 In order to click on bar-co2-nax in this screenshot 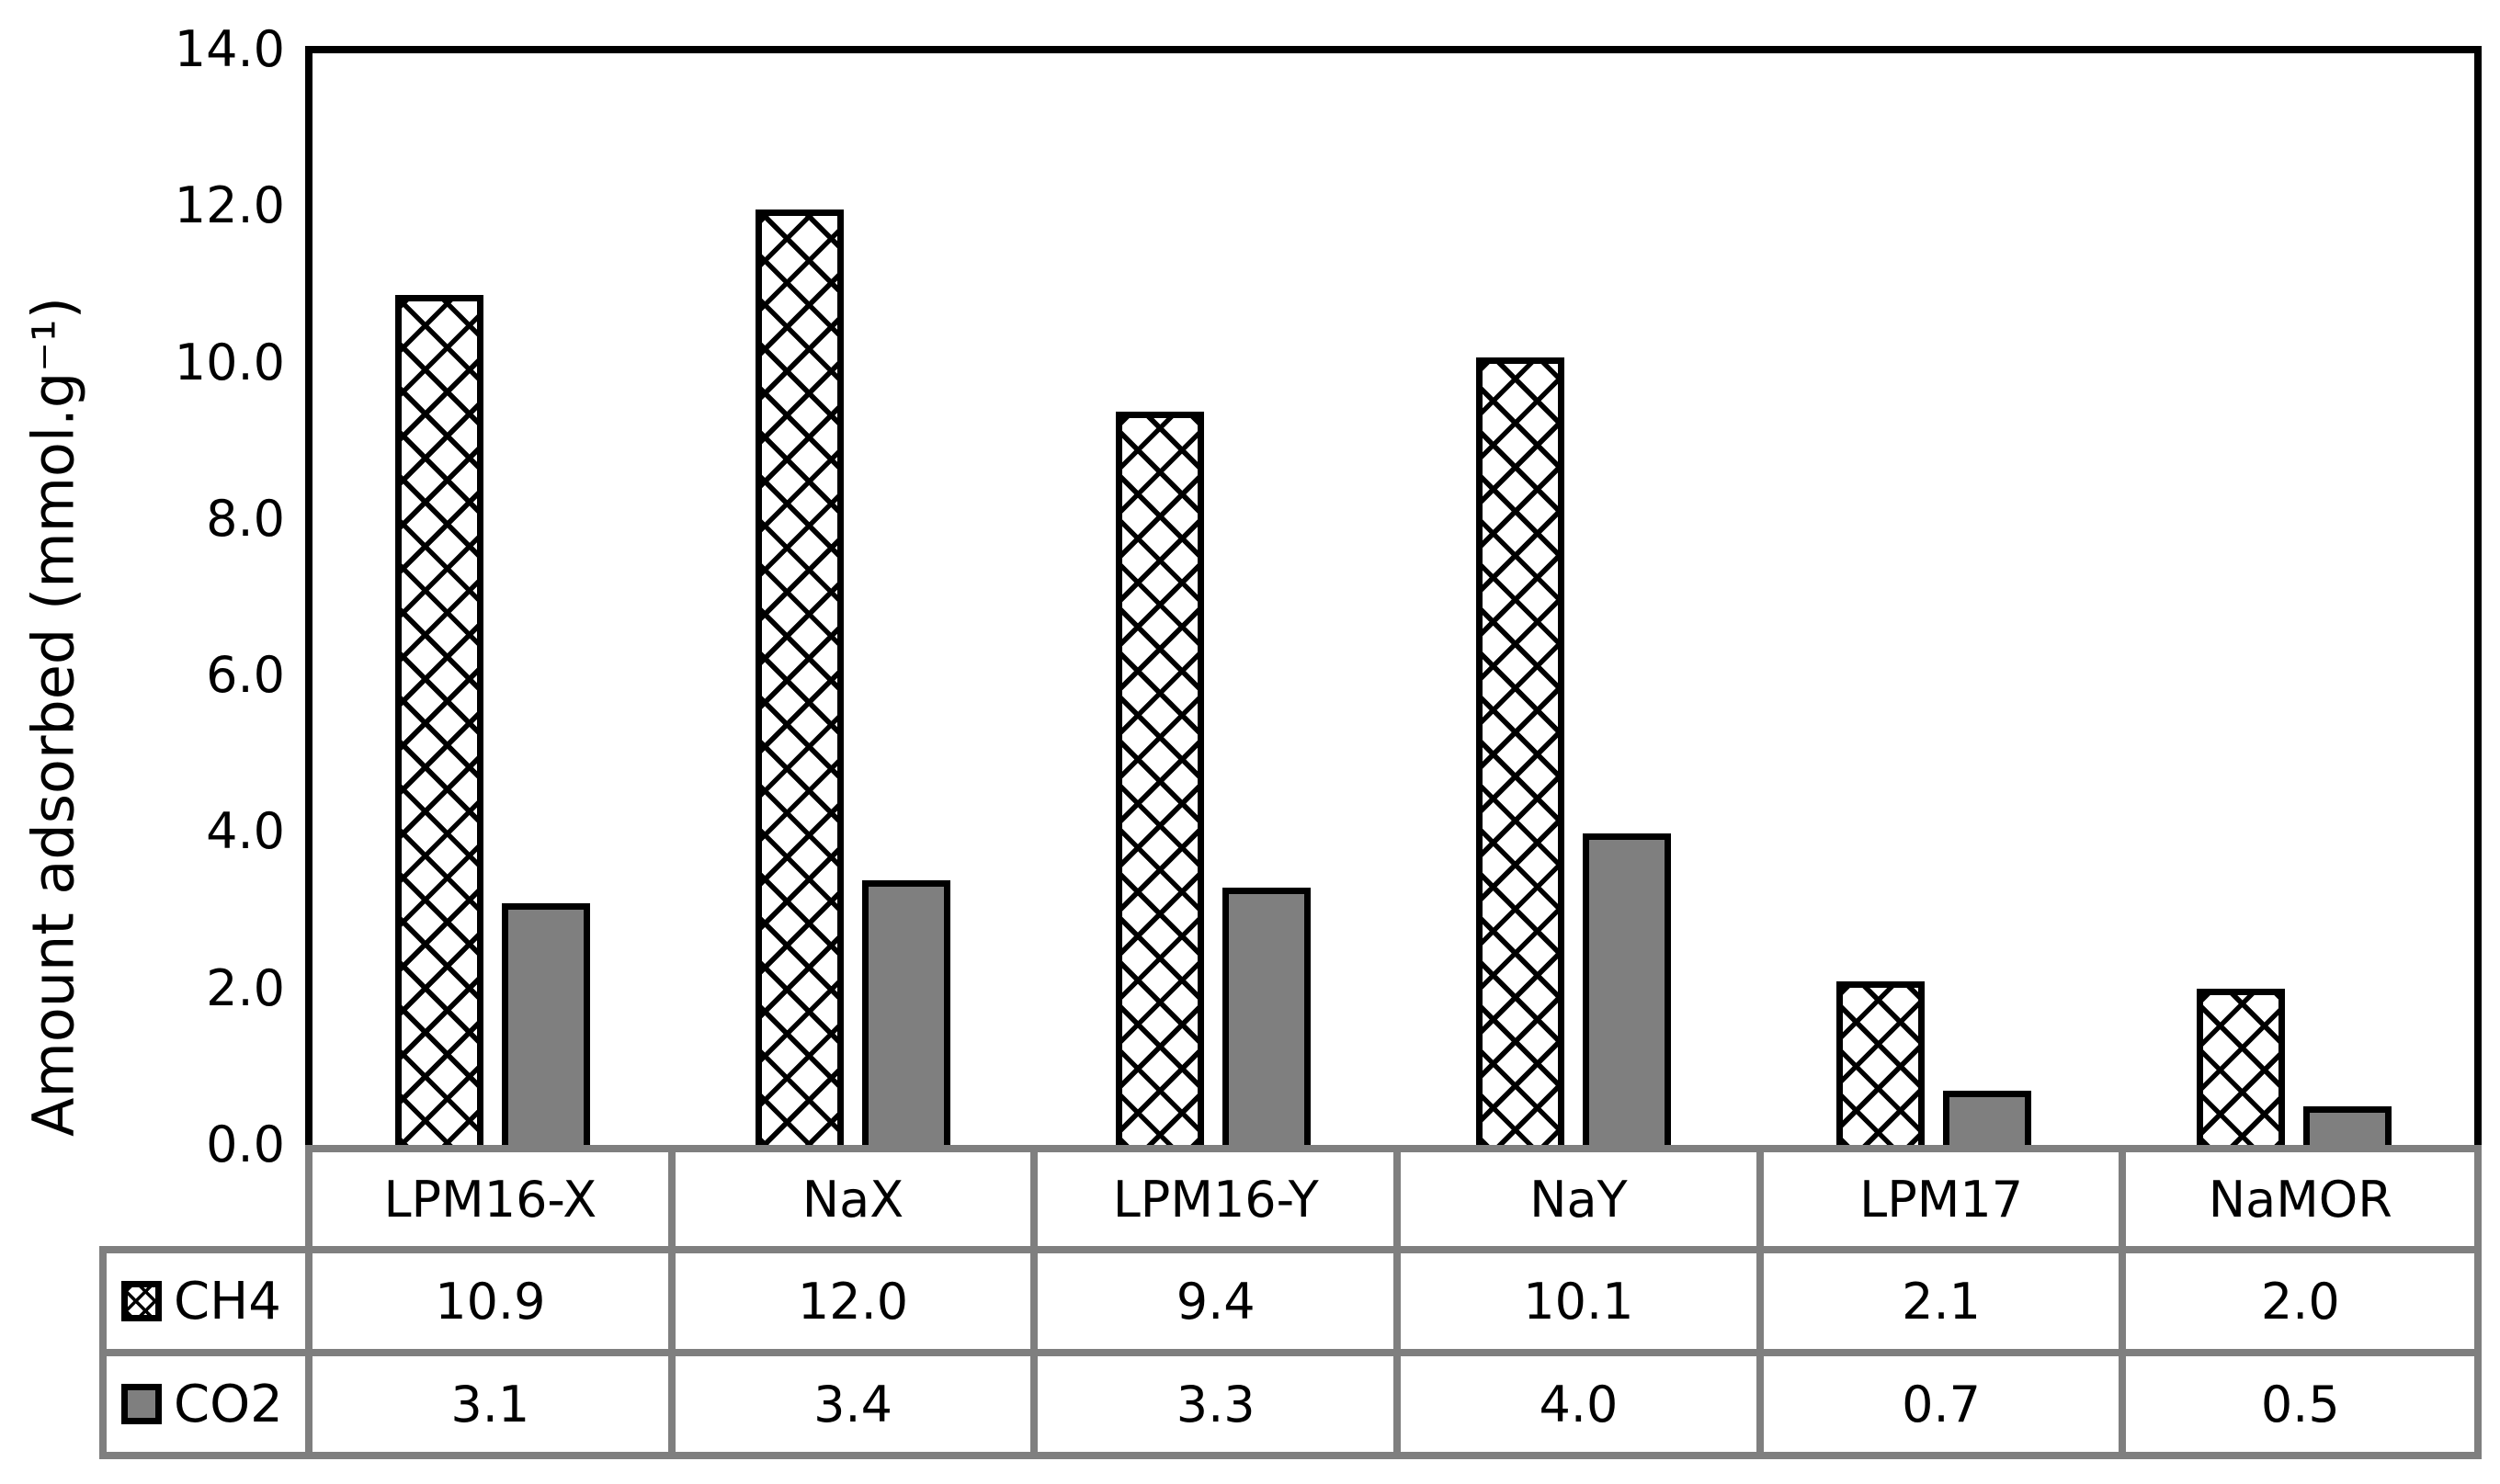, I will do `click(906, 1012)`.